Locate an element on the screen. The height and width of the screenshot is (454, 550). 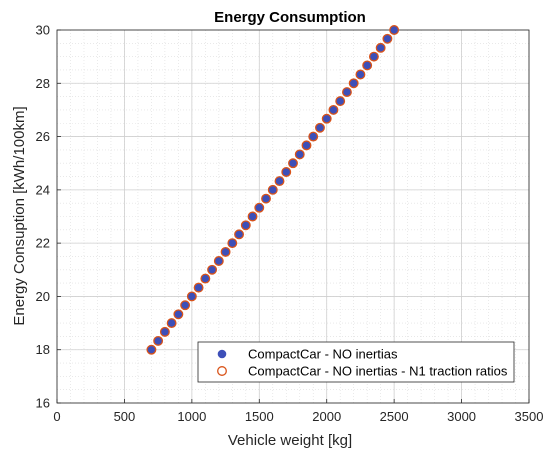
legend-marker-filled-circle is located at coordinates (222, 354).